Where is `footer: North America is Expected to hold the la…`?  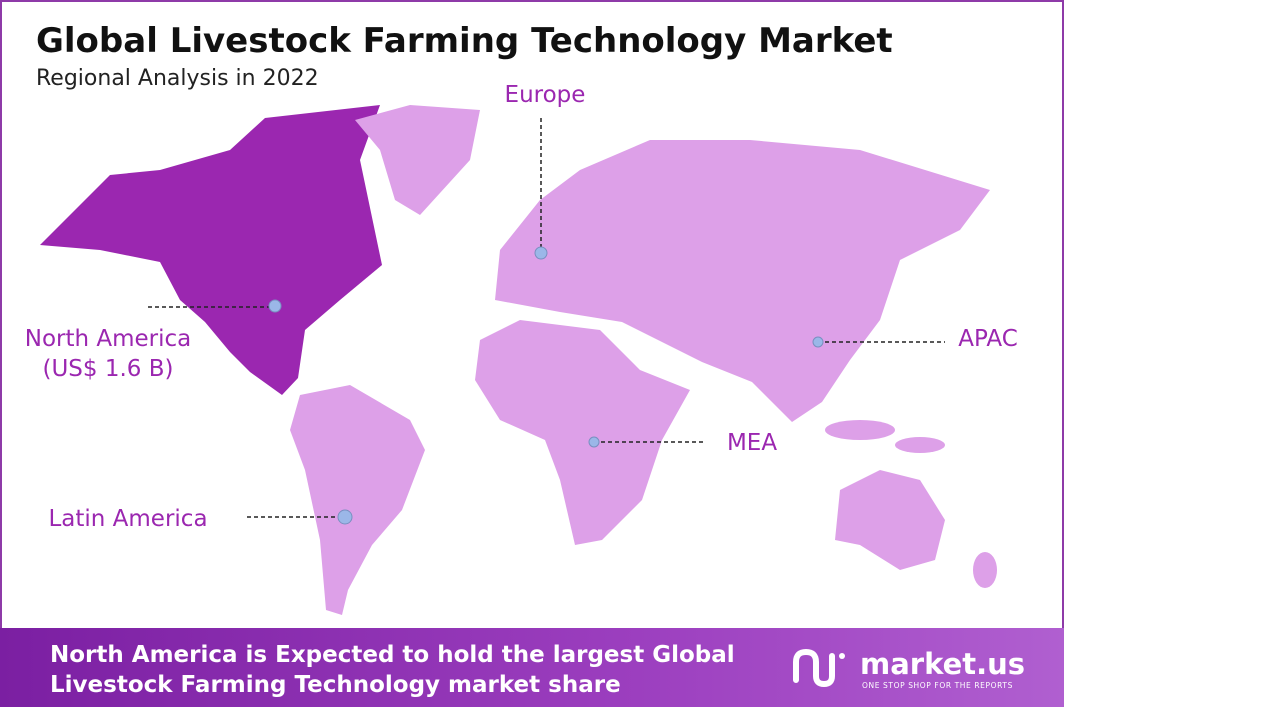
footer: North America is Expected to hold the la… is located at coordinates (532, 667).